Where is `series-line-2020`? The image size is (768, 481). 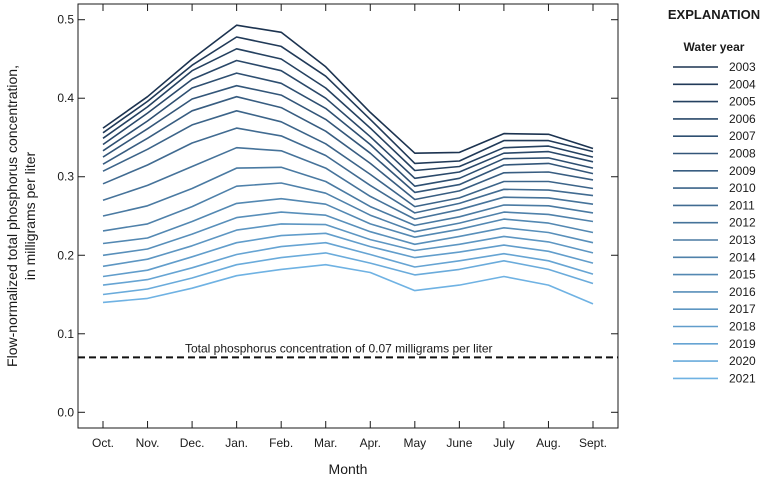
series-line-2020 is located at coordinates (348, 274).